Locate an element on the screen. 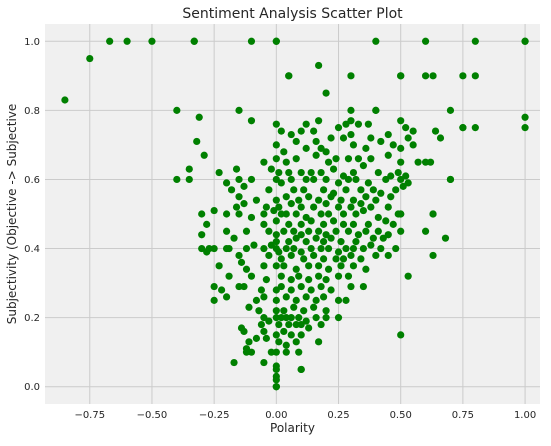  y-tick-label: 0.6 is located at coordinates (32, 180).